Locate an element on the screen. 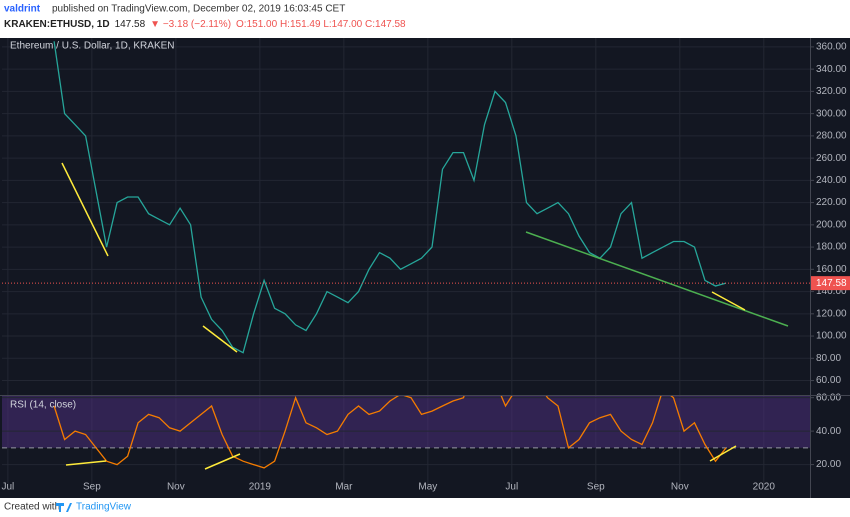  series-line is located at coordinates (390, 432).